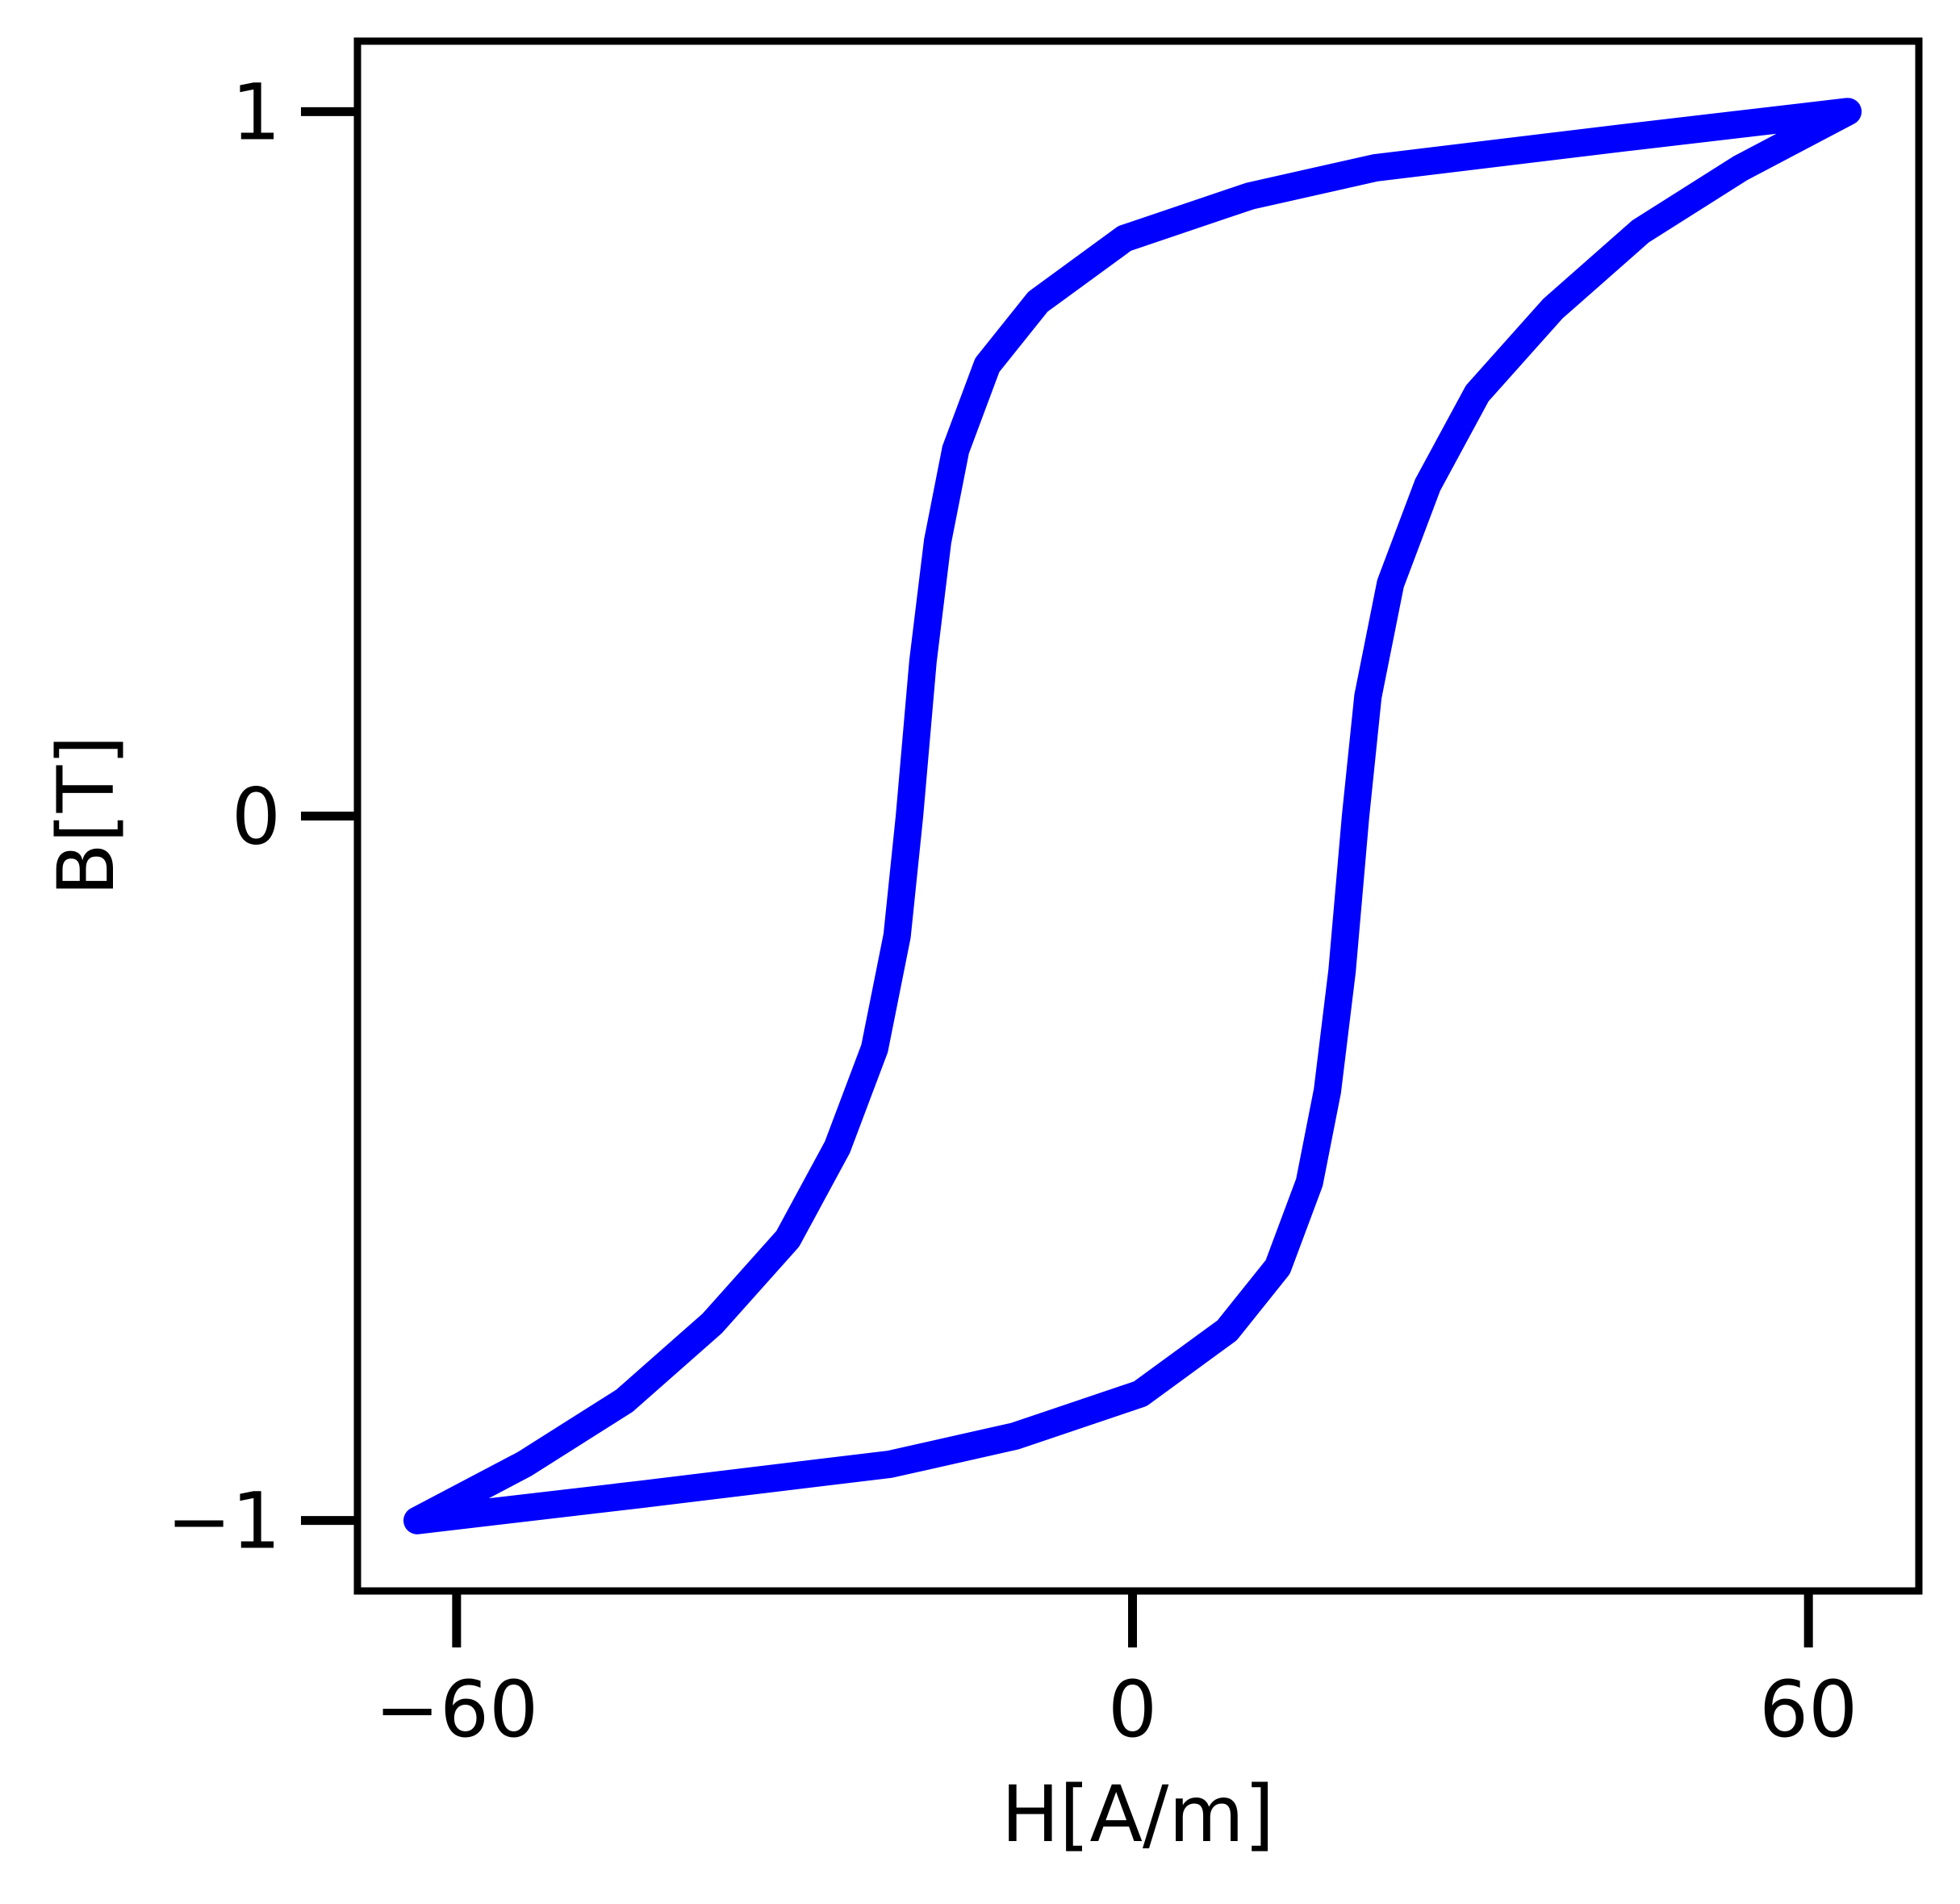 This screenshot has width=1960, height=1904. What do you see at coordinates (257, 817) in the screenshot?
I see `y-tick-label: 0` at bounding box center [257, 817].